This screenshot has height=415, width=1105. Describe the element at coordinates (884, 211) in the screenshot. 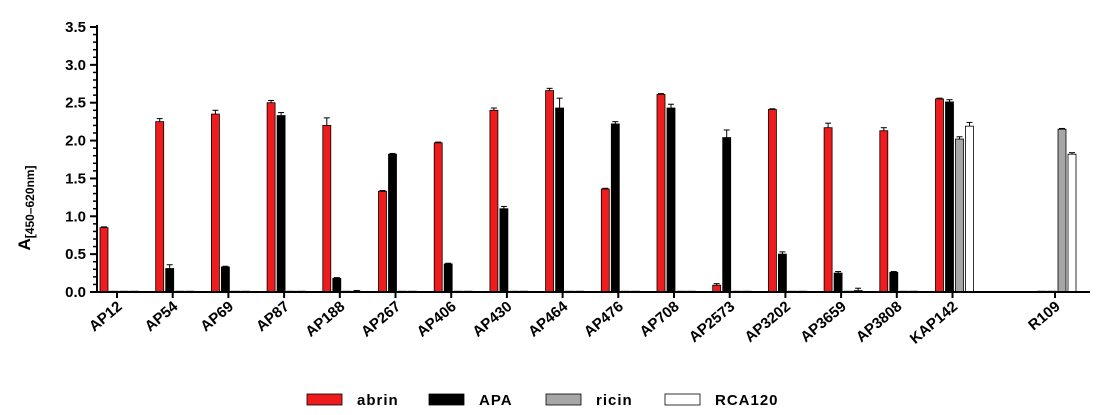

I see `bar-abrin-AP3808` at that location.